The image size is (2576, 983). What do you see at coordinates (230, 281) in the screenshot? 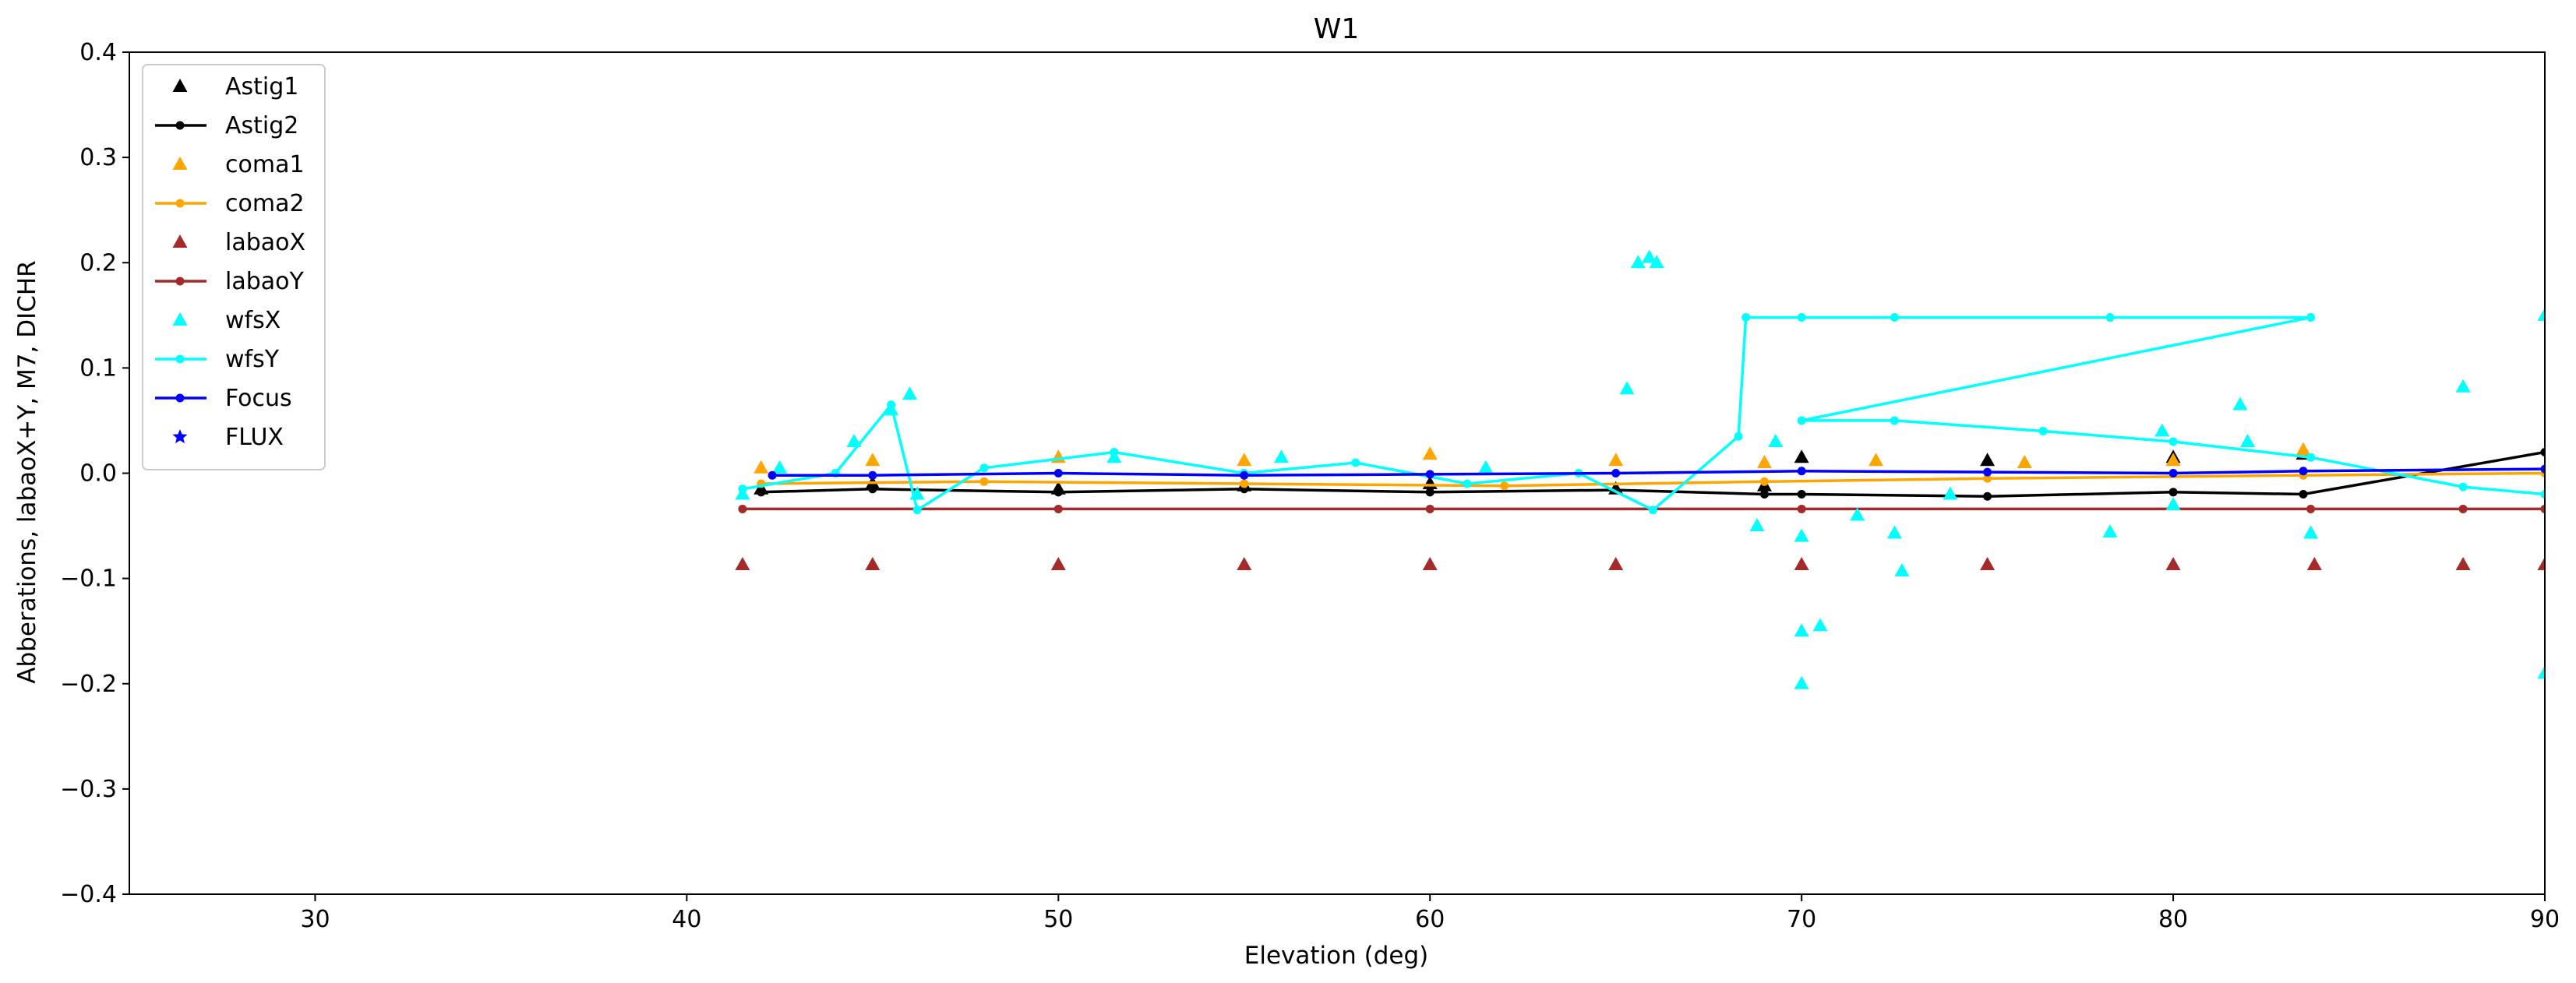
I see `legend-item-labaoy: labaoY` at bounding box center [230, 281].